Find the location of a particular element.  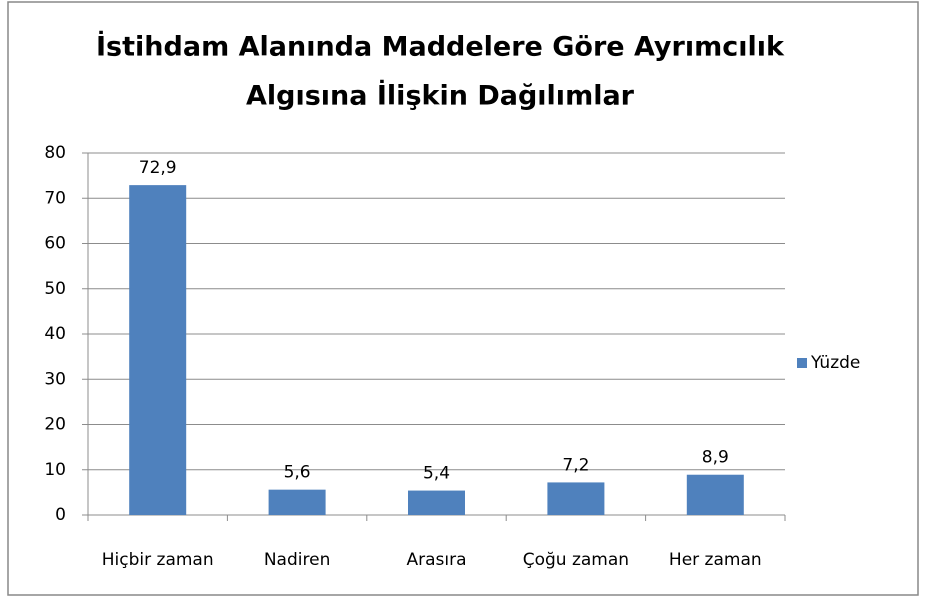

y-tick-label: 50 is located at coordinates (55, 289).